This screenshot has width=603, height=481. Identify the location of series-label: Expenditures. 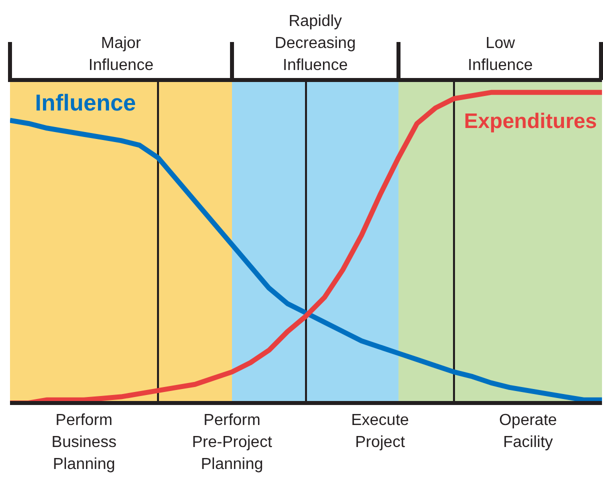
(530, 121).